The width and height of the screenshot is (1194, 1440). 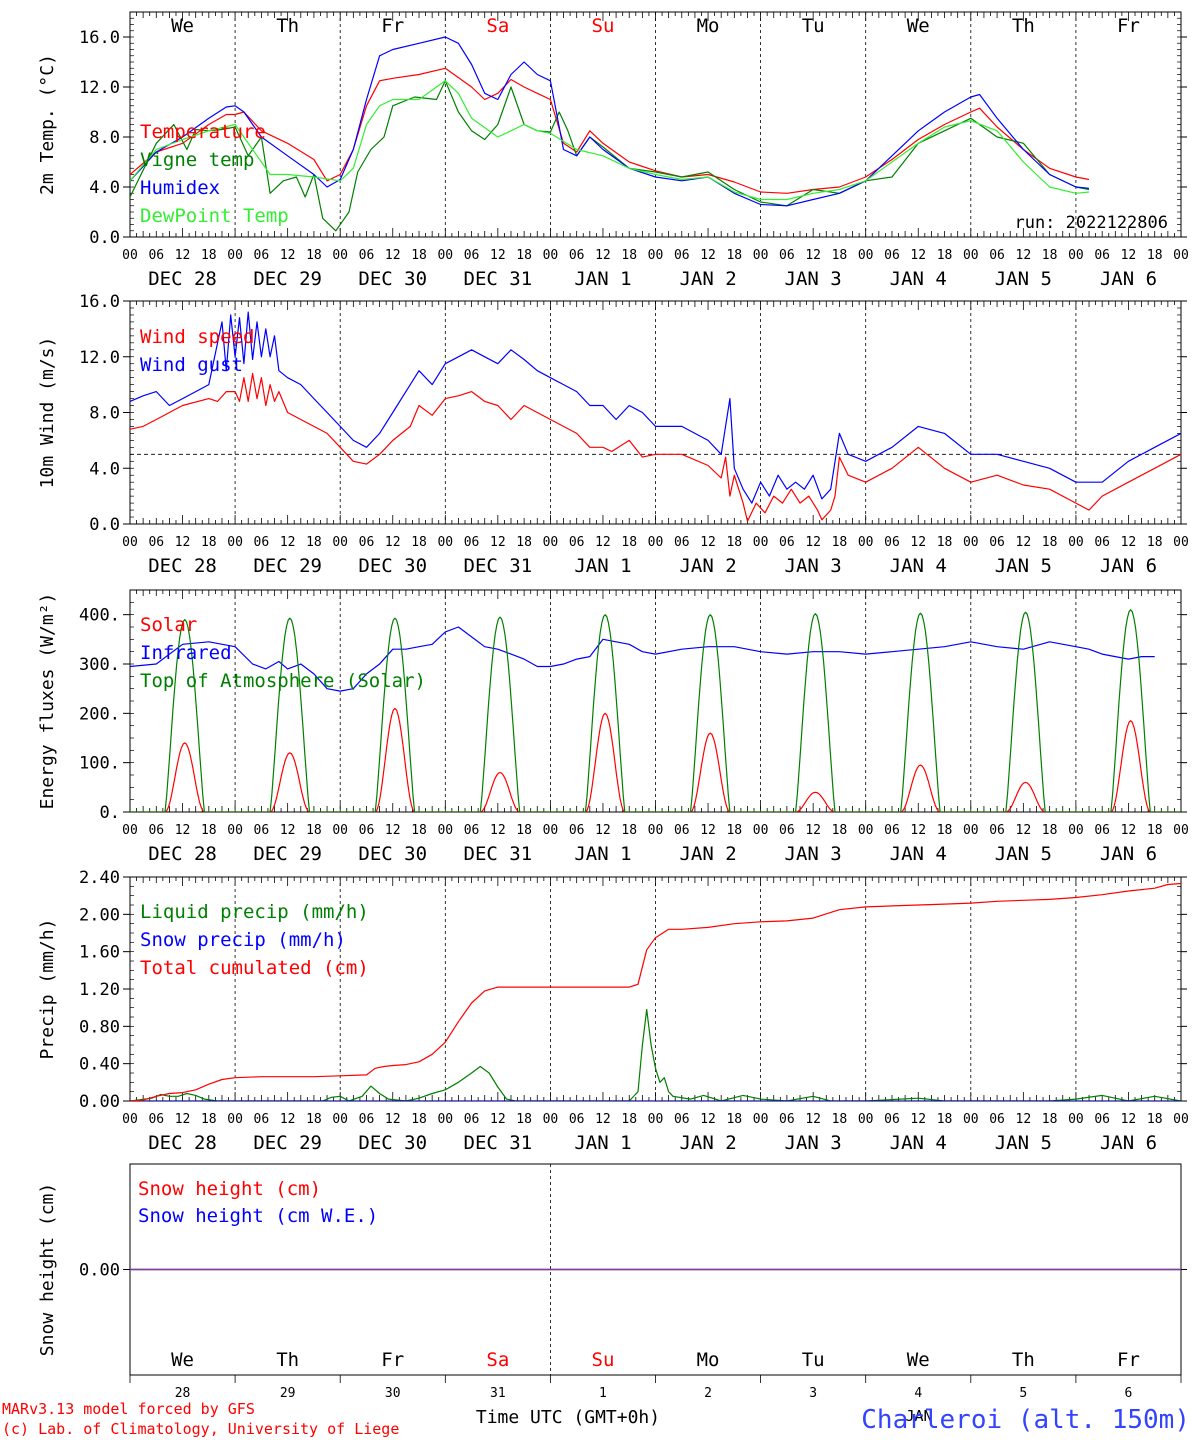 I want to click on series-line-wind-gust, so click(x=655, y=407).